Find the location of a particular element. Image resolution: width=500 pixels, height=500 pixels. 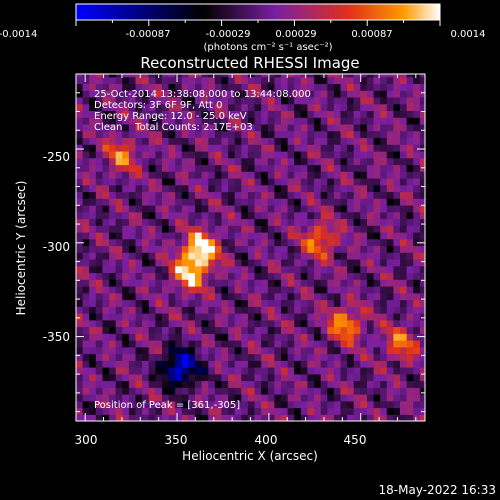

colorbar is located at coordinates (258, 12).